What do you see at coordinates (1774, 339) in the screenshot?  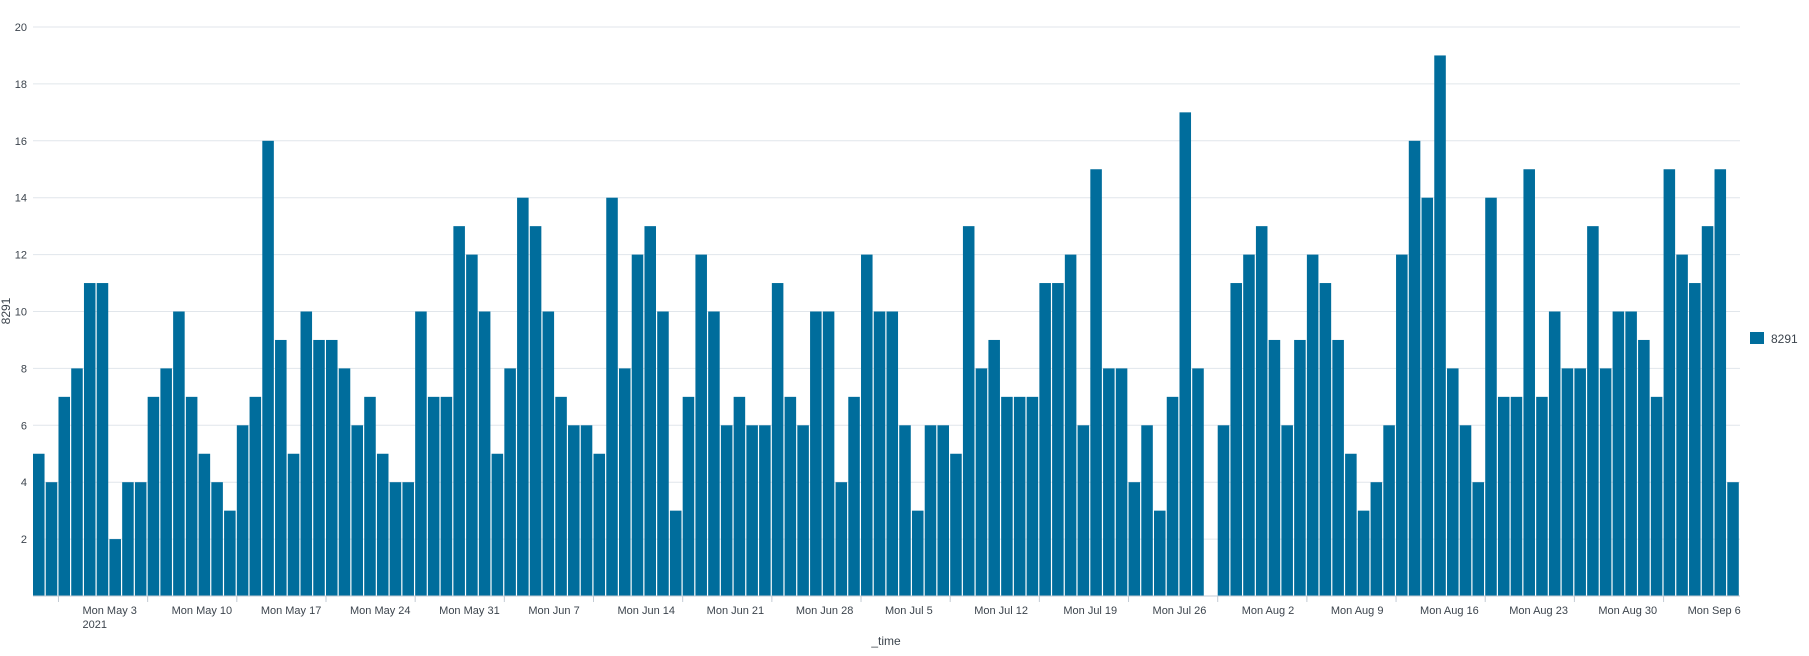 I see `legend: 8291` at bounding box center [1774, 339].